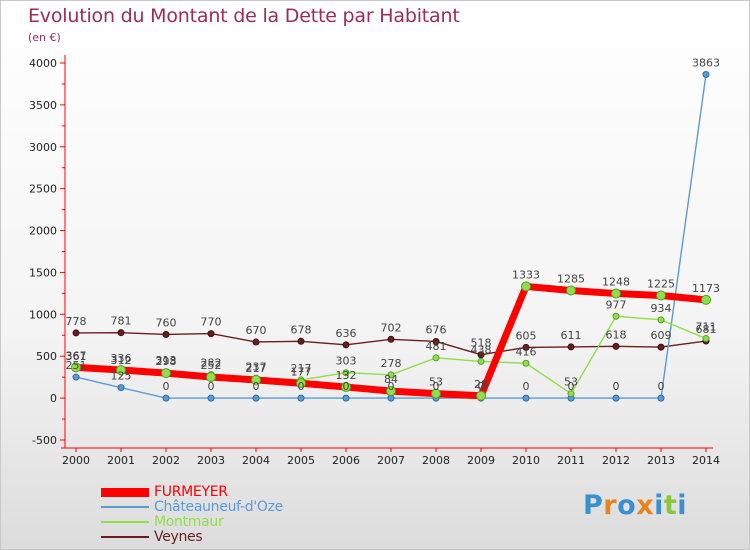 Image resolution: width=750 pixels, height=550 pixels. I want to click on data-label-1-8: 0, so click(436, 386).